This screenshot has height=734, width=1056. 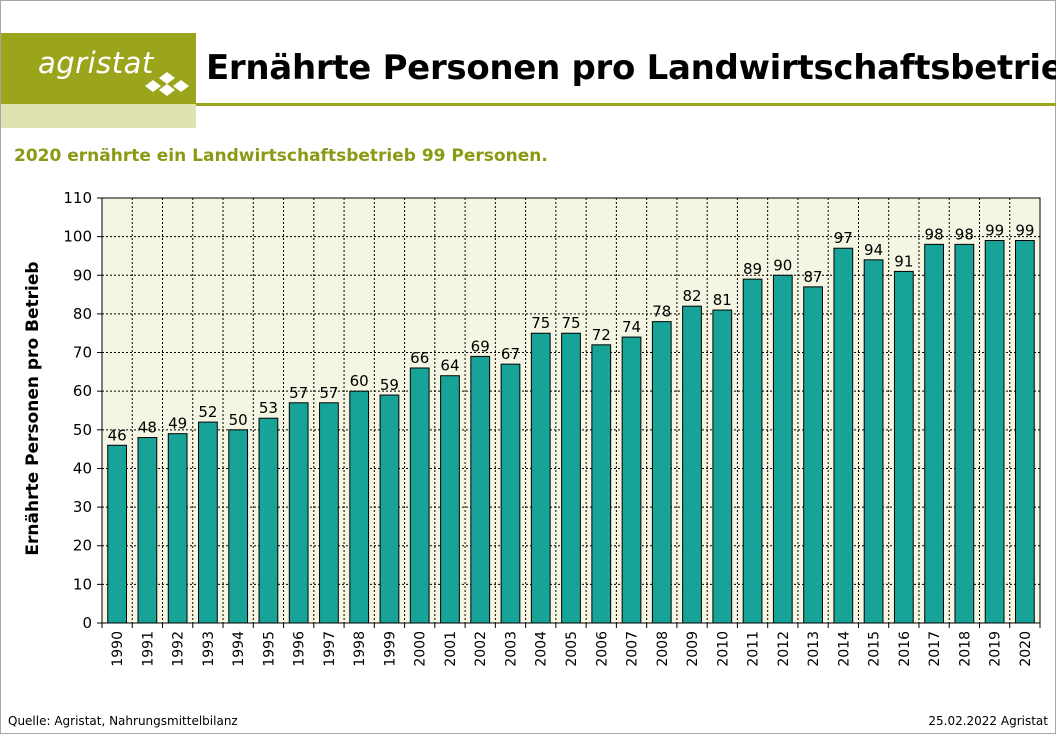 I want to click on bar-2020, so click(x=1024, y=432).